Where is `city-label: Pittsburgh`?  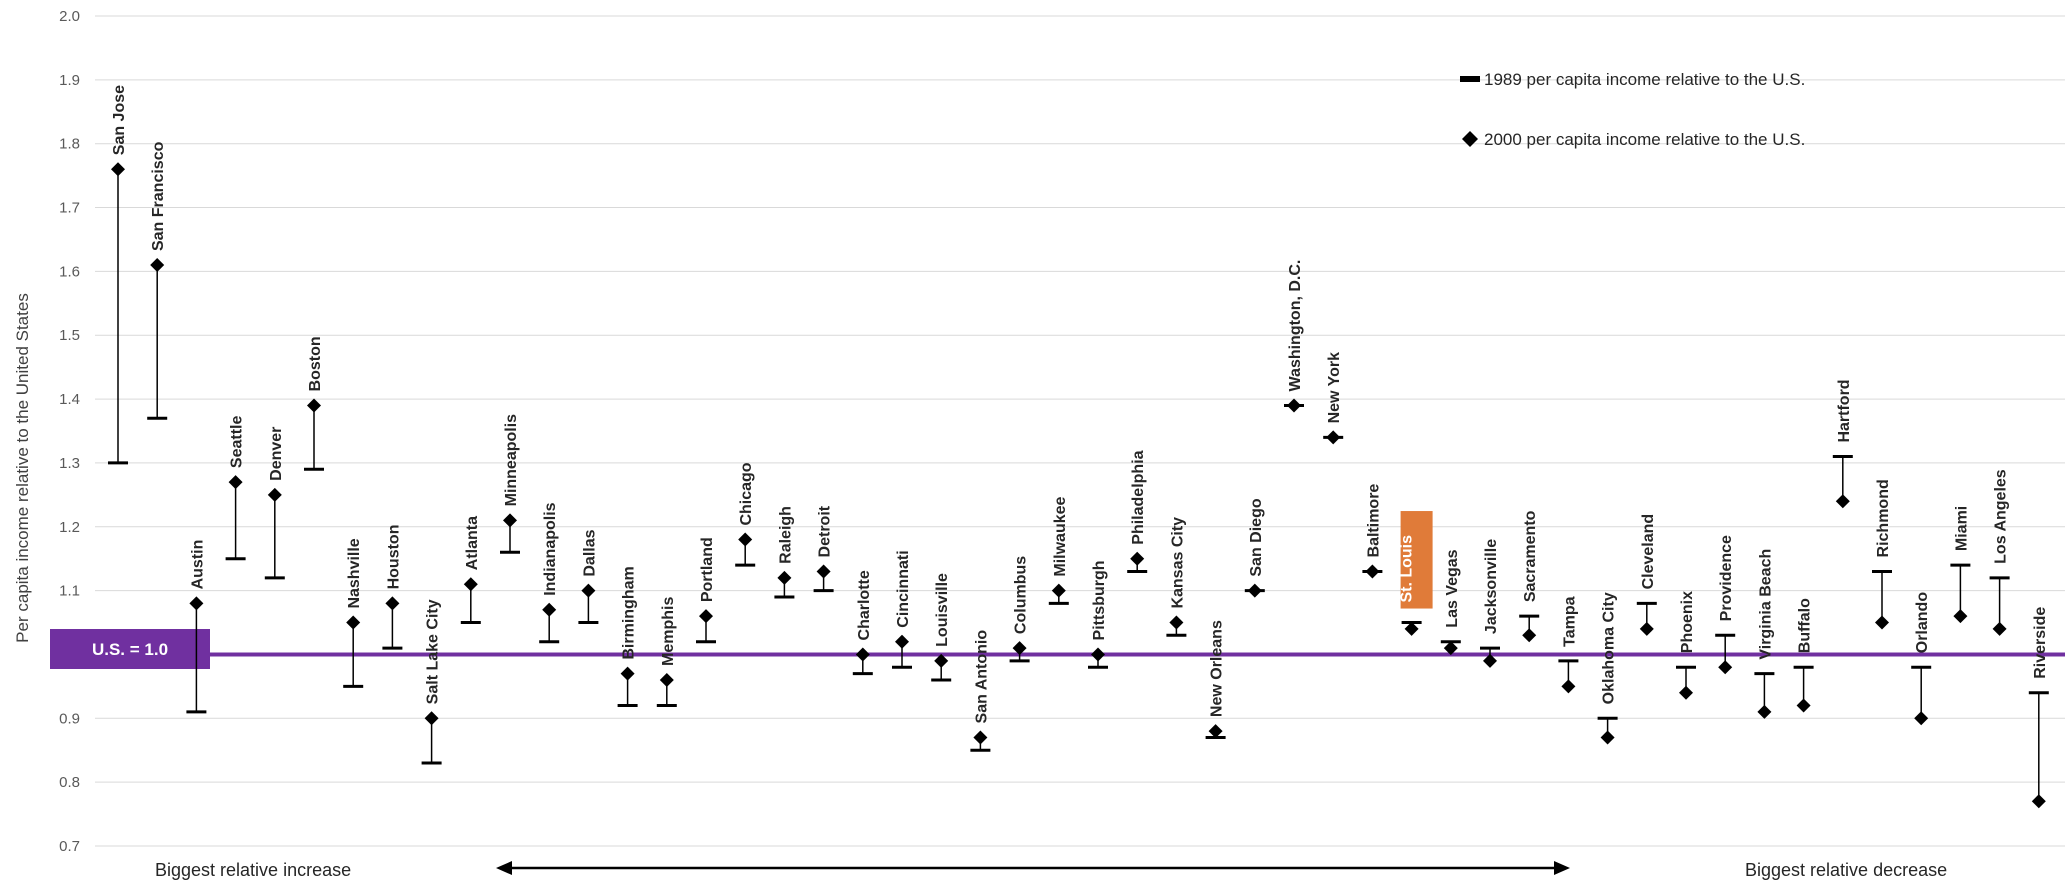
city-label: Pittsburgh is located at coordinates (1099, 600).